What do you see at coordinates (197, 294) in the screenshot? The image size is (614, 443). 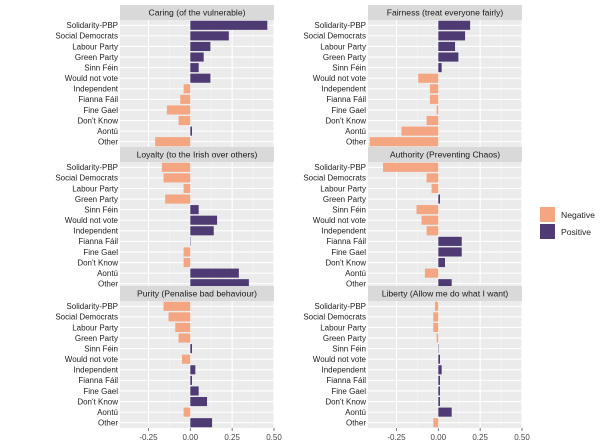 I see `facet-title: Purity (Penalise bad behaviour)` at bounding box center [197, 294].